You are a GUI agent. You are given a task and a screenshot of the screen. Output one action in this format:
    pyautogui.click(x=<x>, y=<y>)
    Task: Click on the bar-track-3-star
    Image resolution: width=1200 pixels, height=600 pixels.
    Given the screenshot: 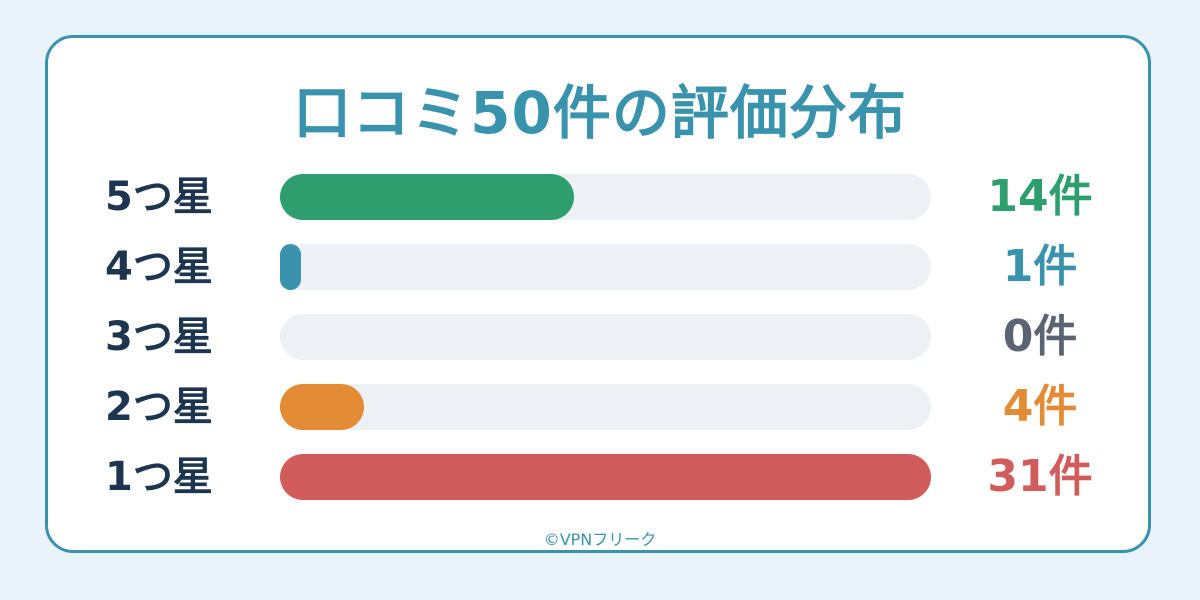 What is the action you would take?
    pyautogui.click(x=605, y=337)
    